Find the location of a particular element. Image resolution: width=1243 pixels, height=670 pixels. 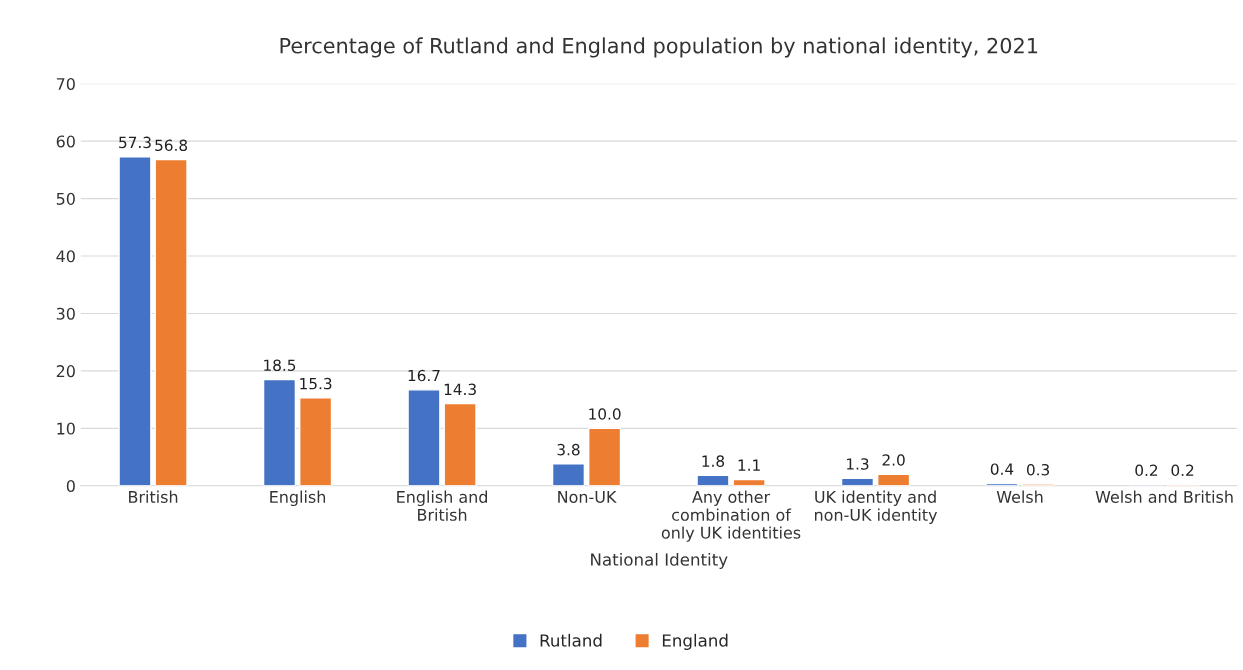

data-label: 1.3 is located at coordinates (858, 464).